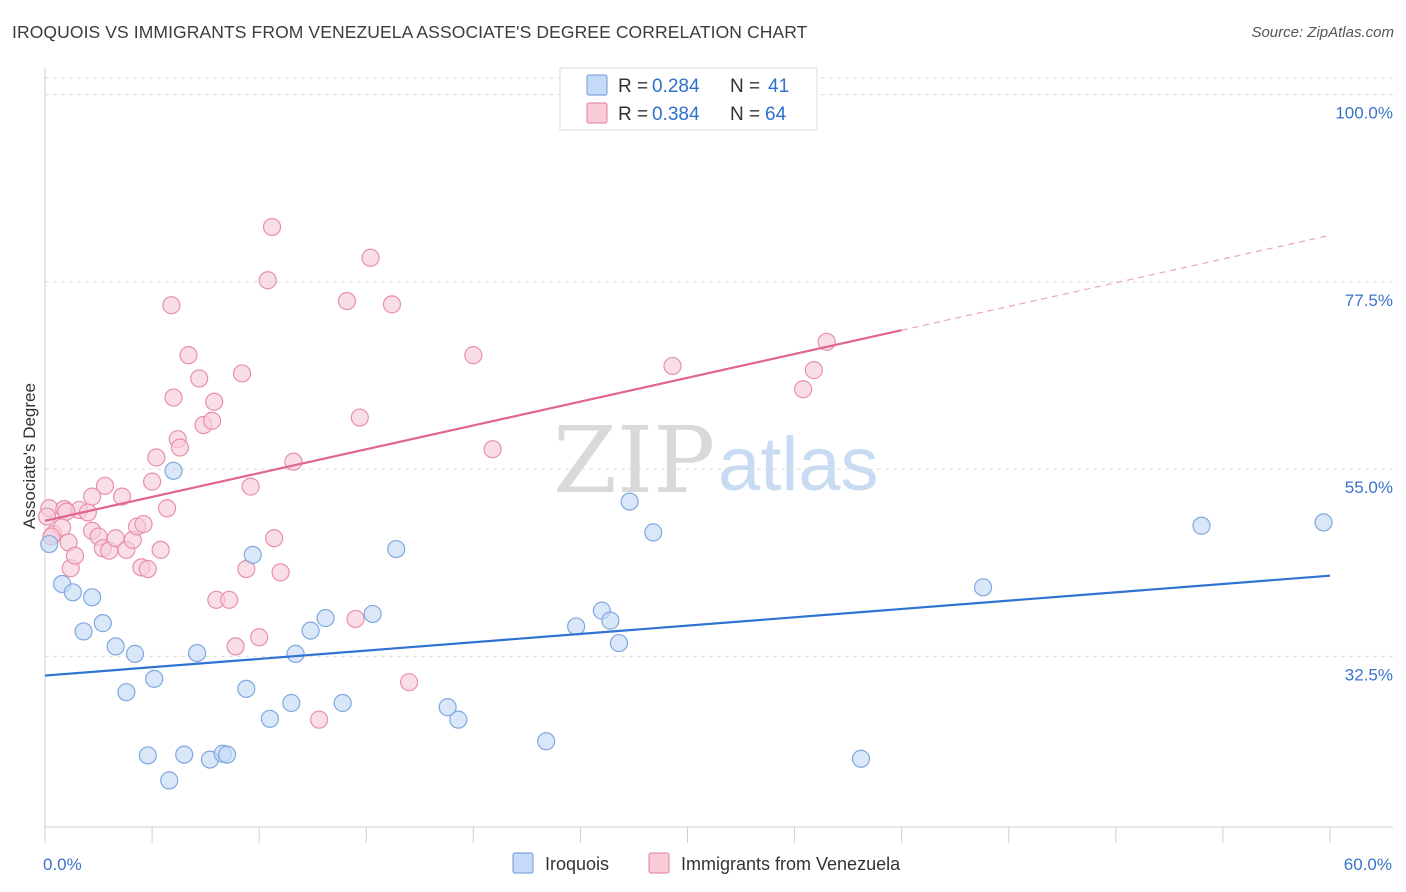  What do you see at coordinates (745, 114) in the screenshot?
I see `legend-n-label-1: N =` at bounding box center [745, 114].